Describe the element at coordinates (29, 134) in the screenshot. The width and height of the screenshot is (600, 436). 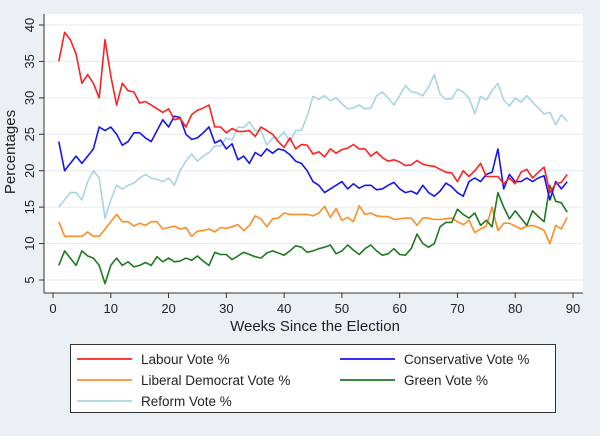
I see `y-tick-label: 25` at that location.